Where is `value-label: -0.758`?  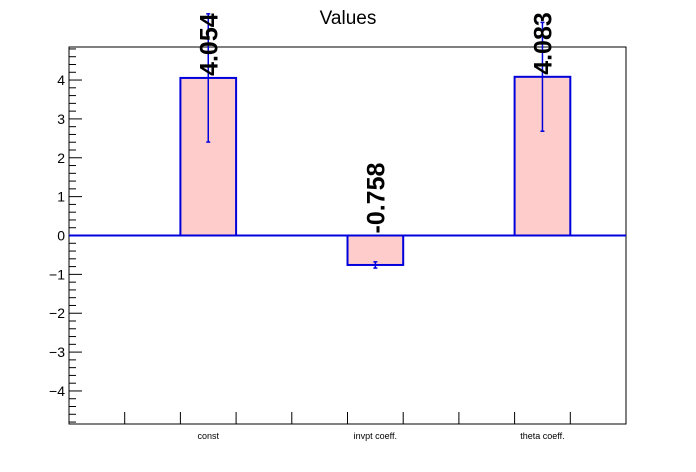
value-label: -0.758 is located at coordinates (376, 198).